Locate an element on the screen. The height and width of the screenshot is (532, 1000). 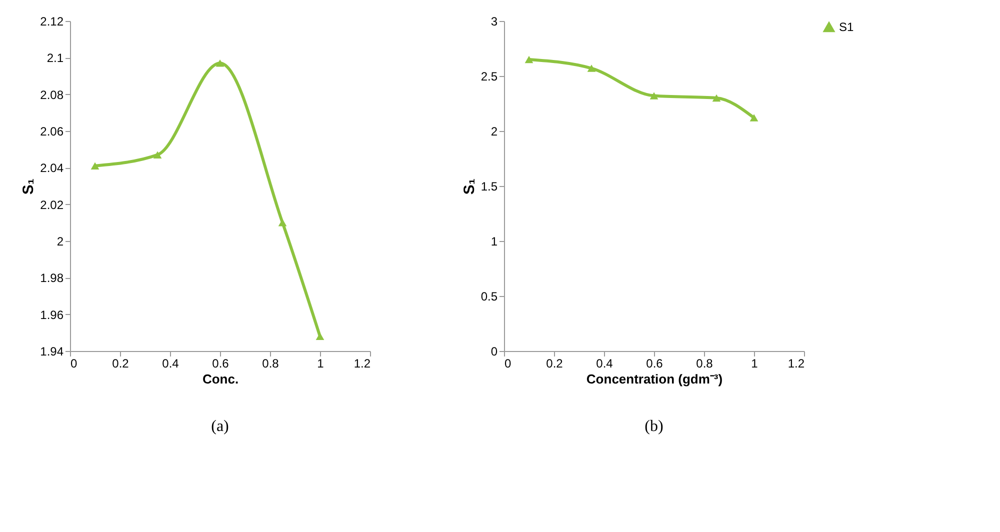
x-axis-title: Conc. is located at coordinates (220, 379).